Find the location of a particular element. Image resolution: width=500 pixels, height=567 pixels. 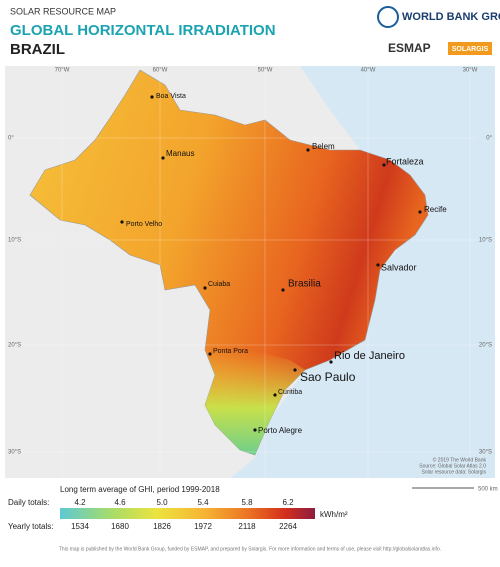

yearly-label: Yearly totals: is located at coordinates (31, 526).